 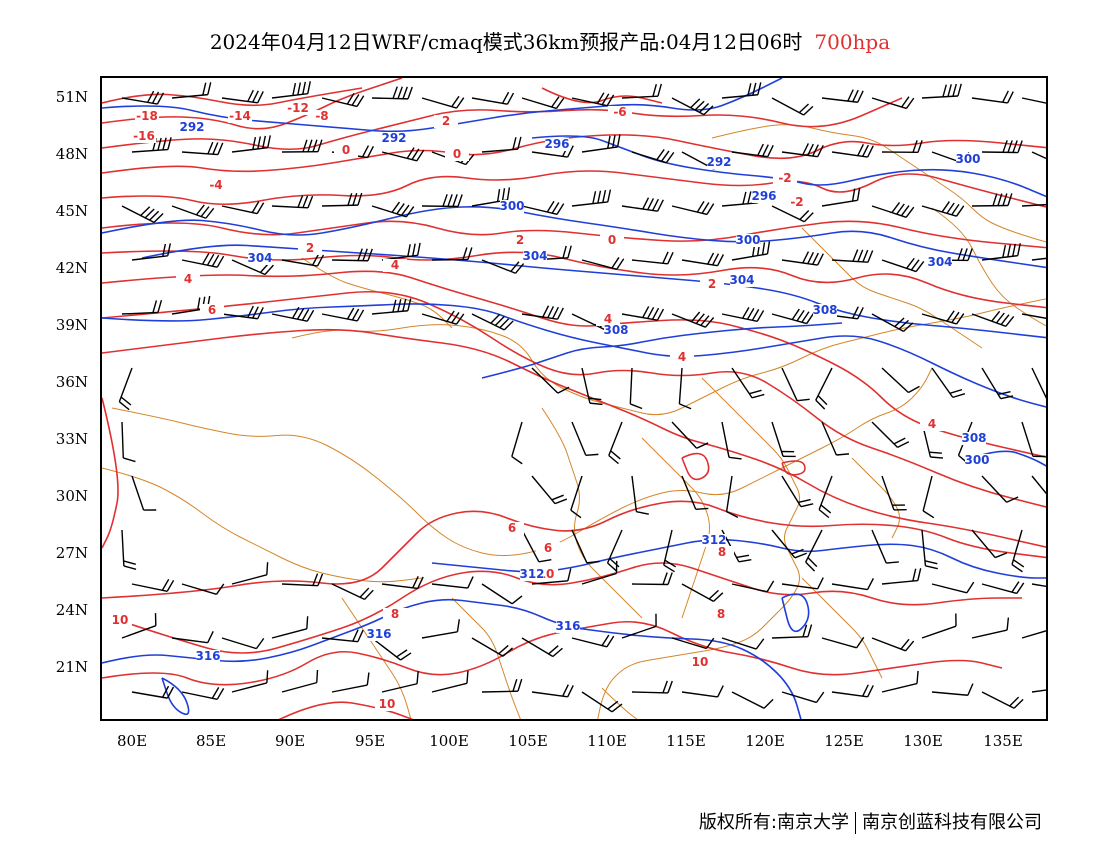 What do you see at coordinates (973, 438) in the screenshot?
I see `contour-label: 308` at bounding box center [973, 438].